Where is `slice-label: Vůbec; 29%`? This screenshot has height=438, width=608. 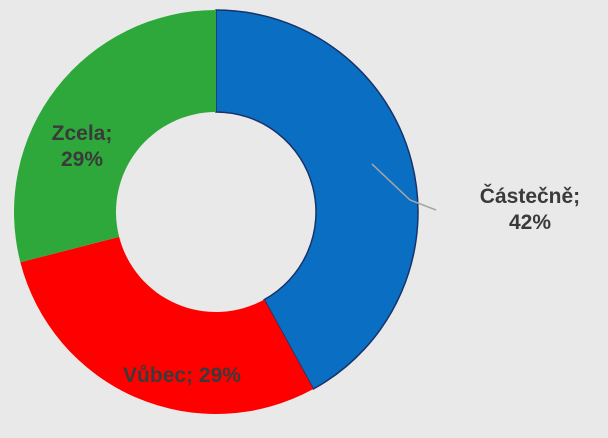
slice-label: Vůbec; 29% is located at coordinates (182, 375).